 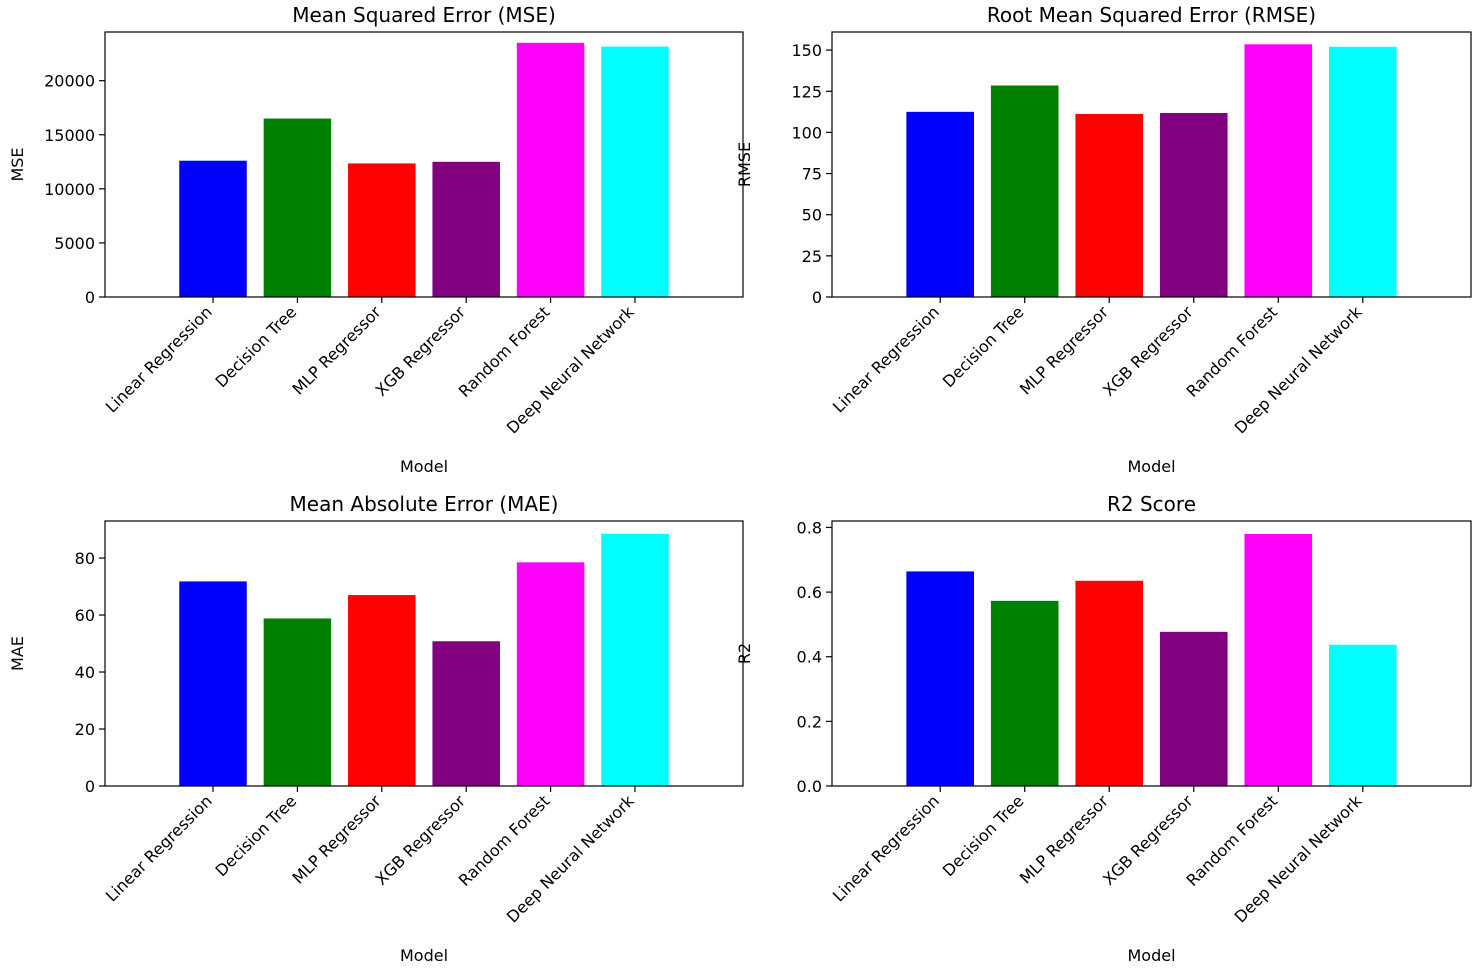 What do you see at coordinates (809, 786) in the screenshot?
I see `y-tick-label: 0.0` at bounding box center [809, 786].